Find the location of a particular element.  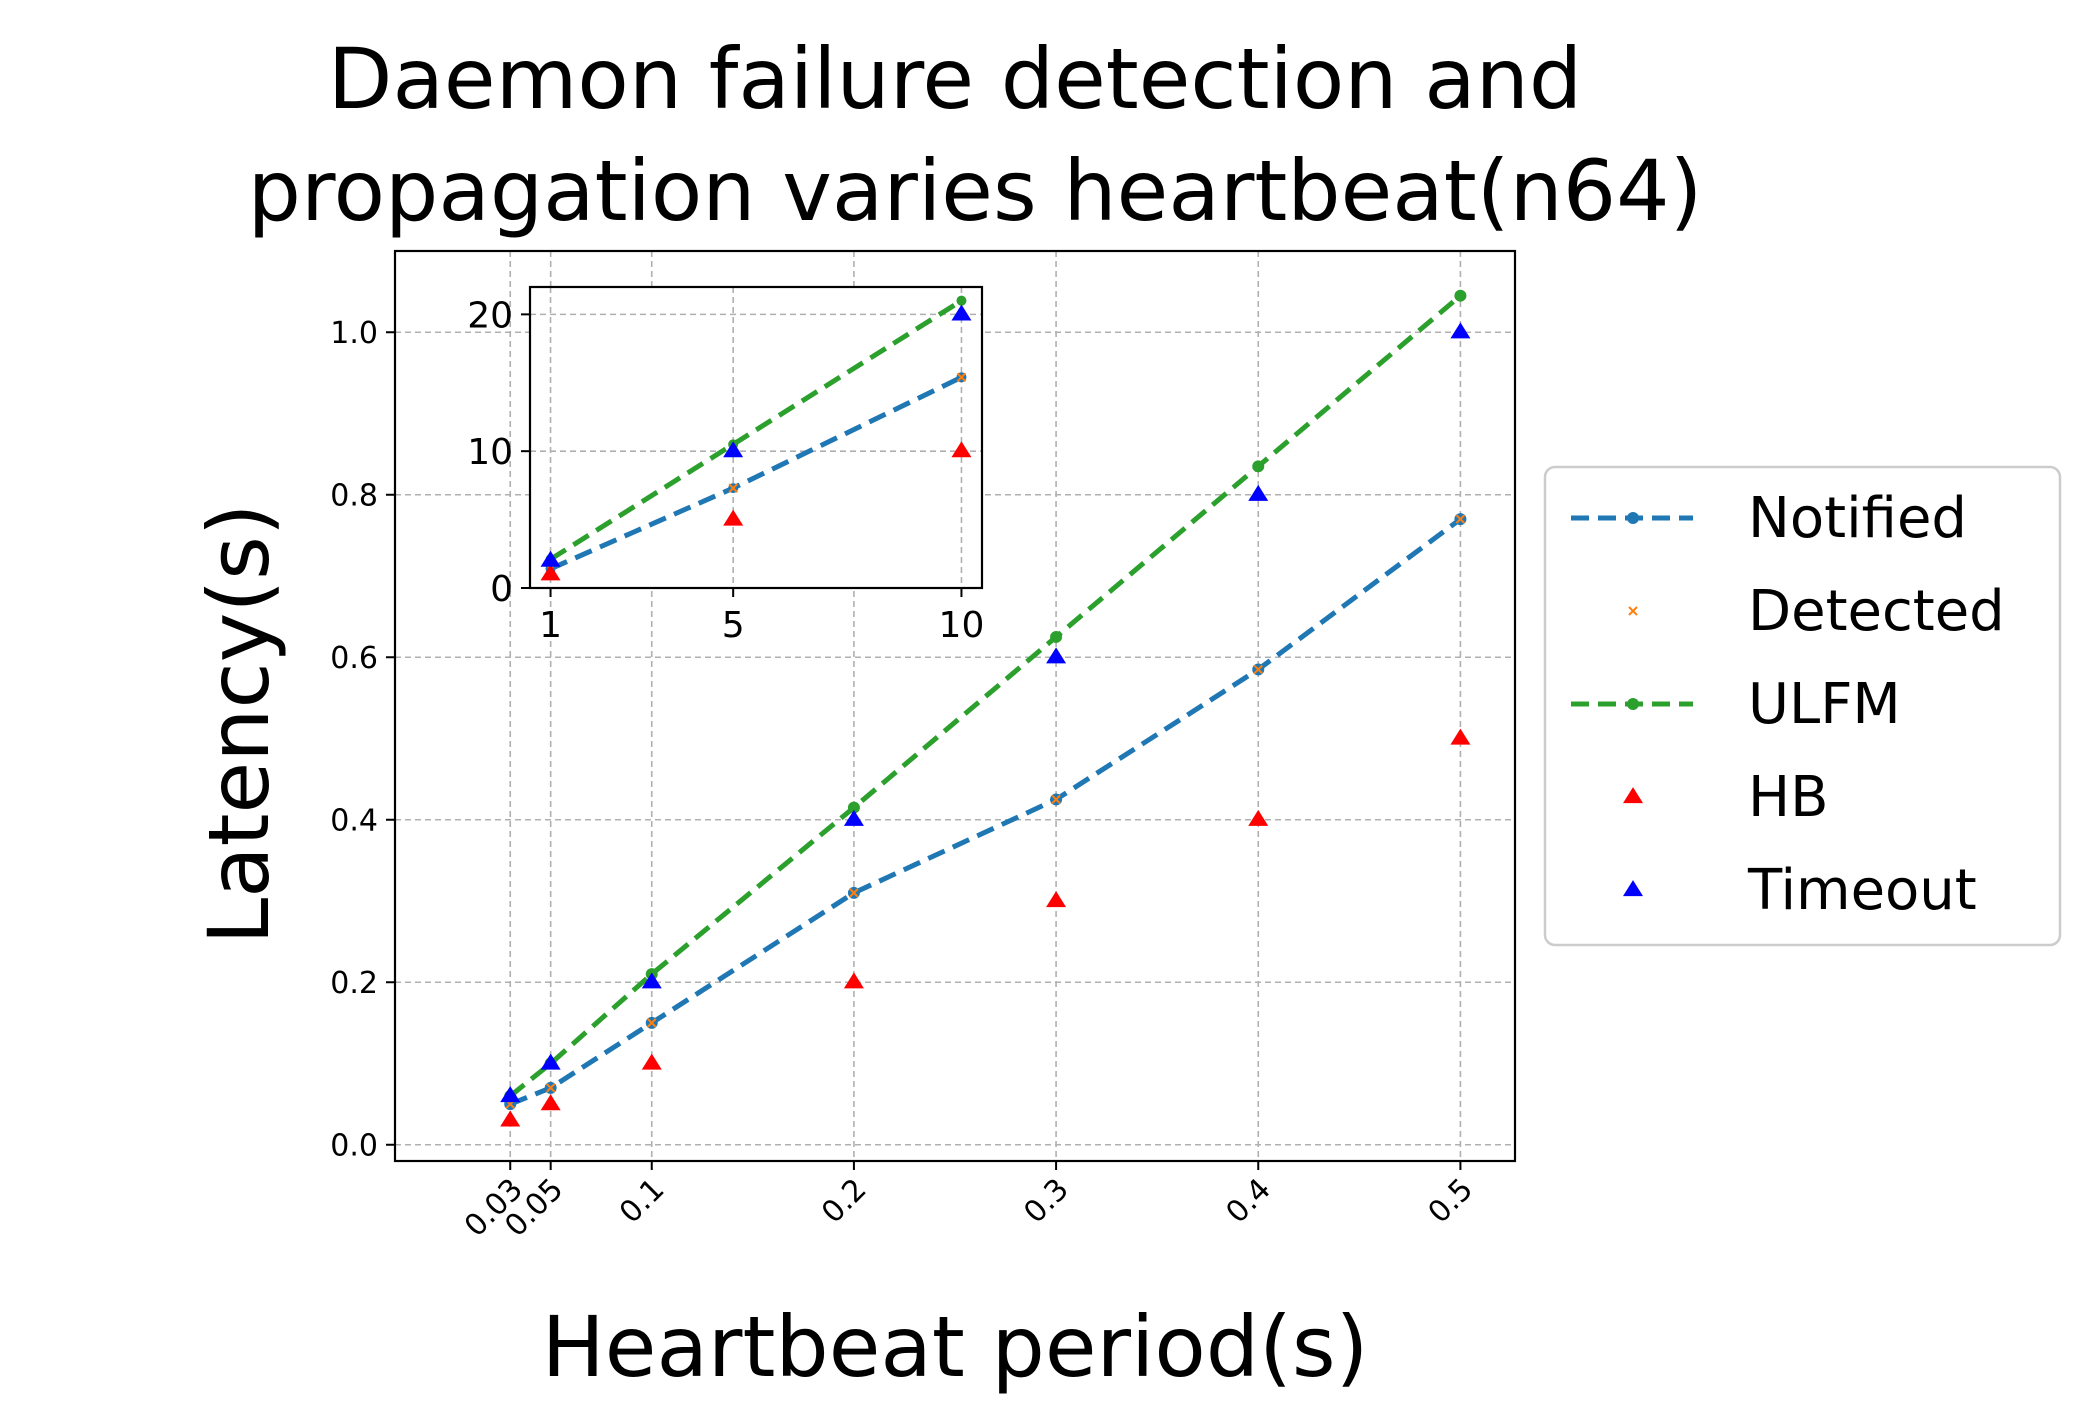

inset-axes-frame is located at coordinates (756, 437).